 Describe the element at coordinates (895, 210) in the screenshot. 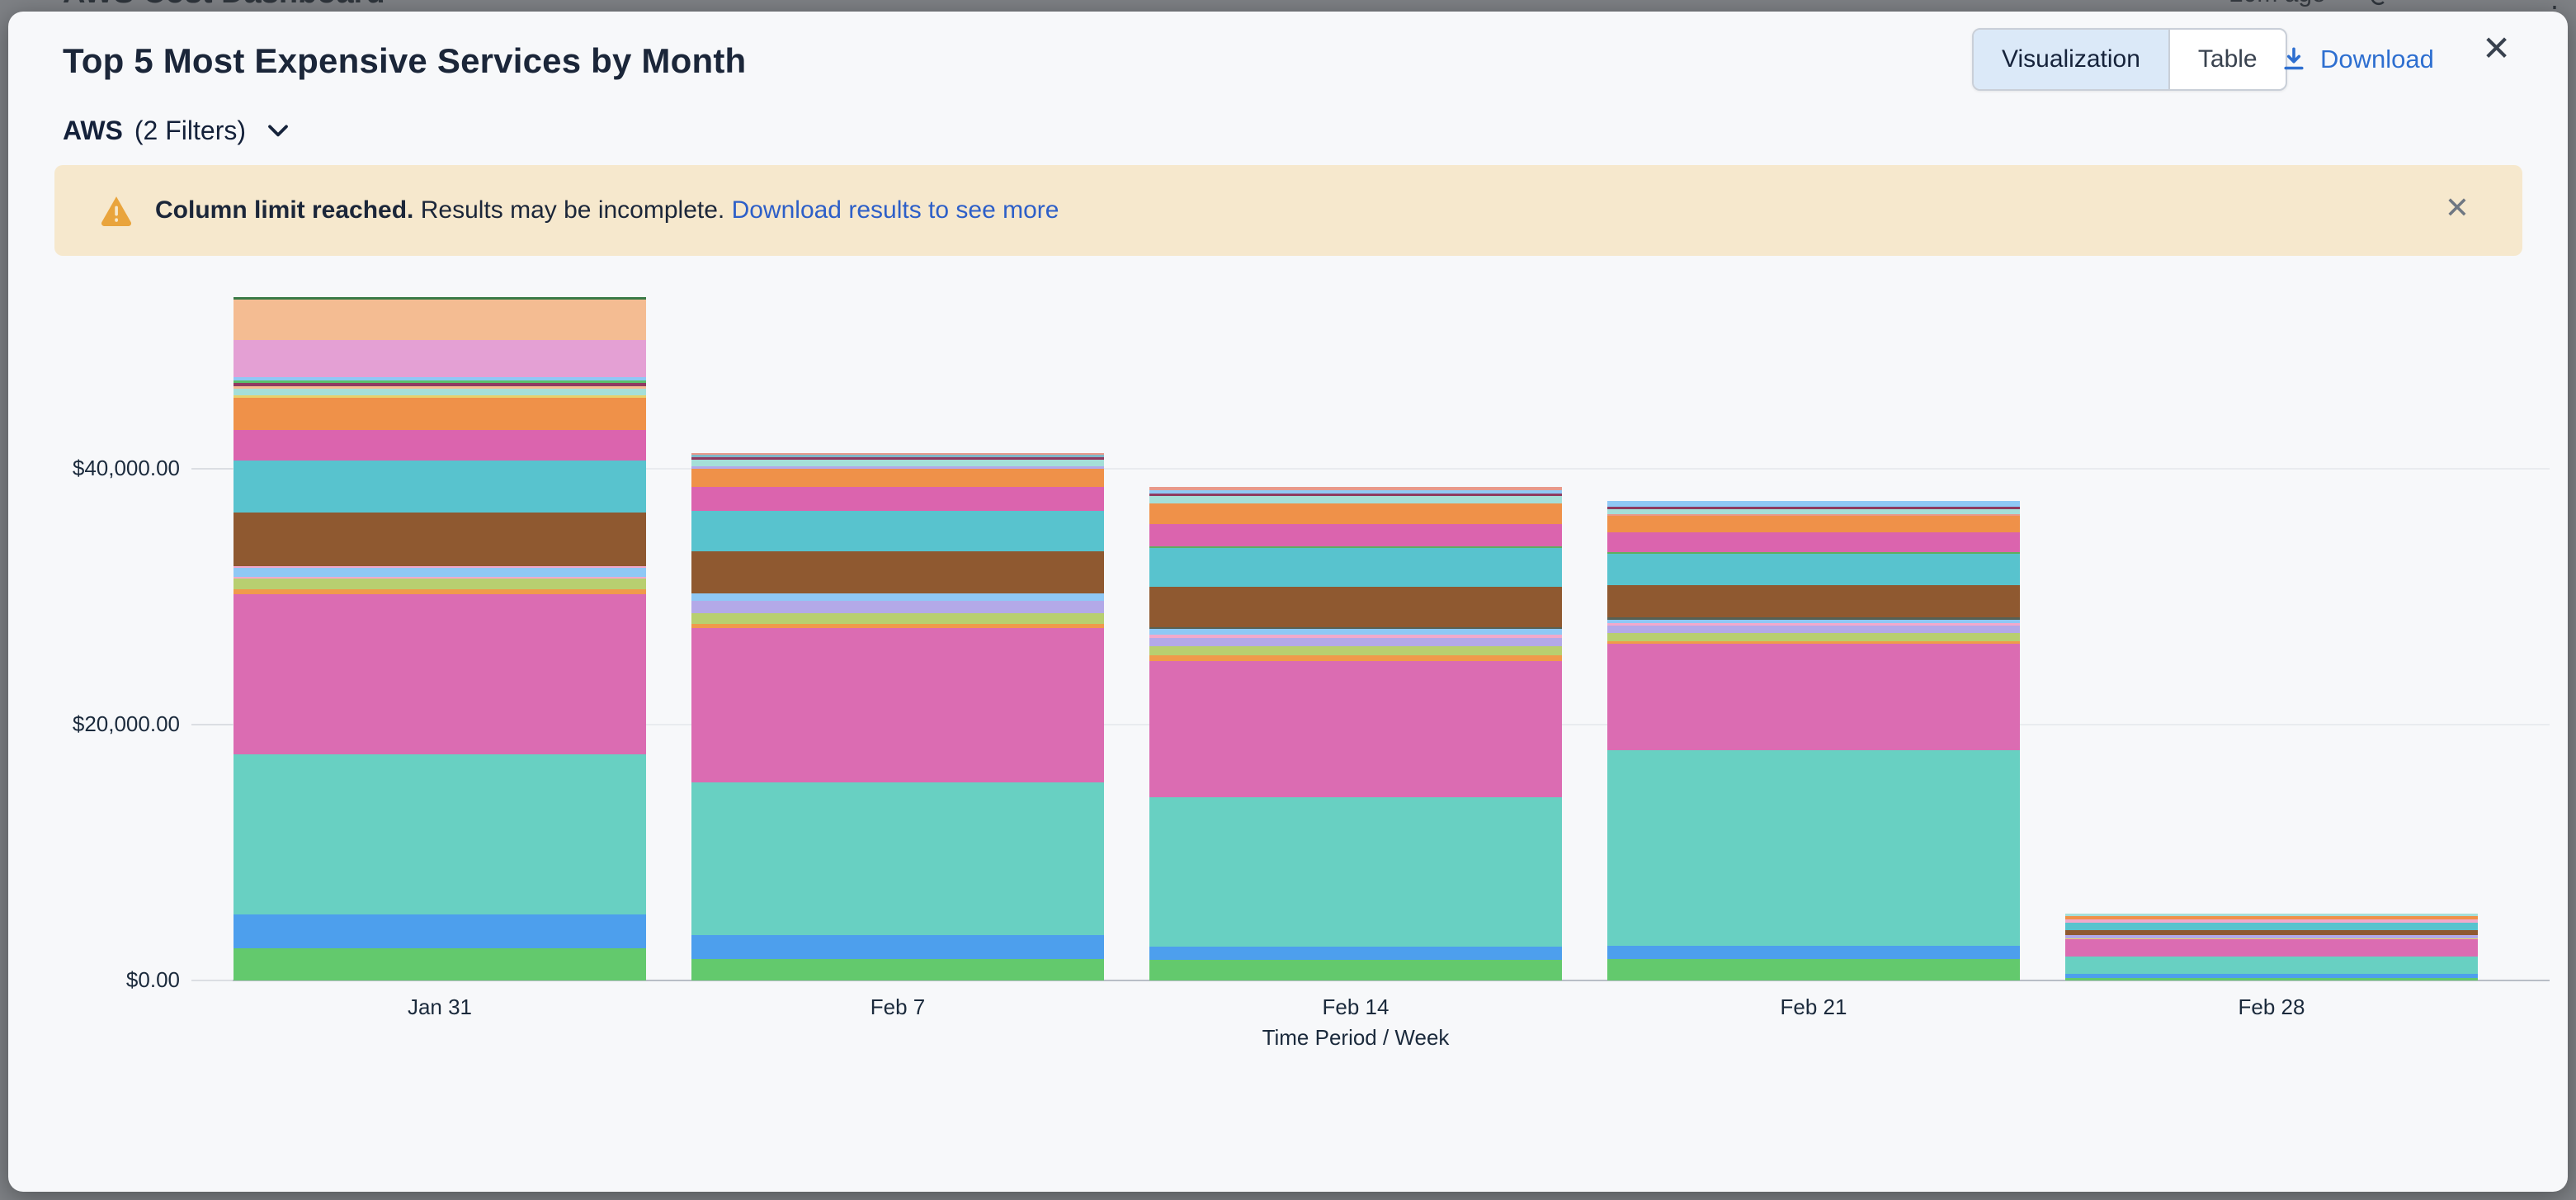

I see `banner-download-link: Download results to see more` at that location.